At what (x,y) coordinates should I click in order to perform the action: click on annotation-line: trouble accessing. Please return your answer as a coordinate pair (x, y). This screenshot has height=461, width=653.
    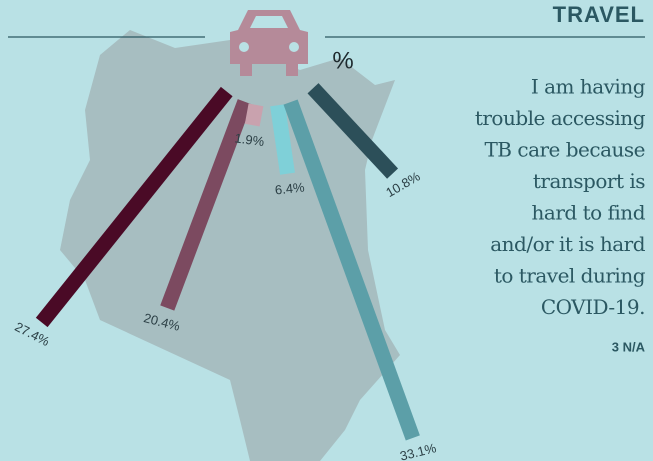
    Looking at the image, I should click on (560, 118).